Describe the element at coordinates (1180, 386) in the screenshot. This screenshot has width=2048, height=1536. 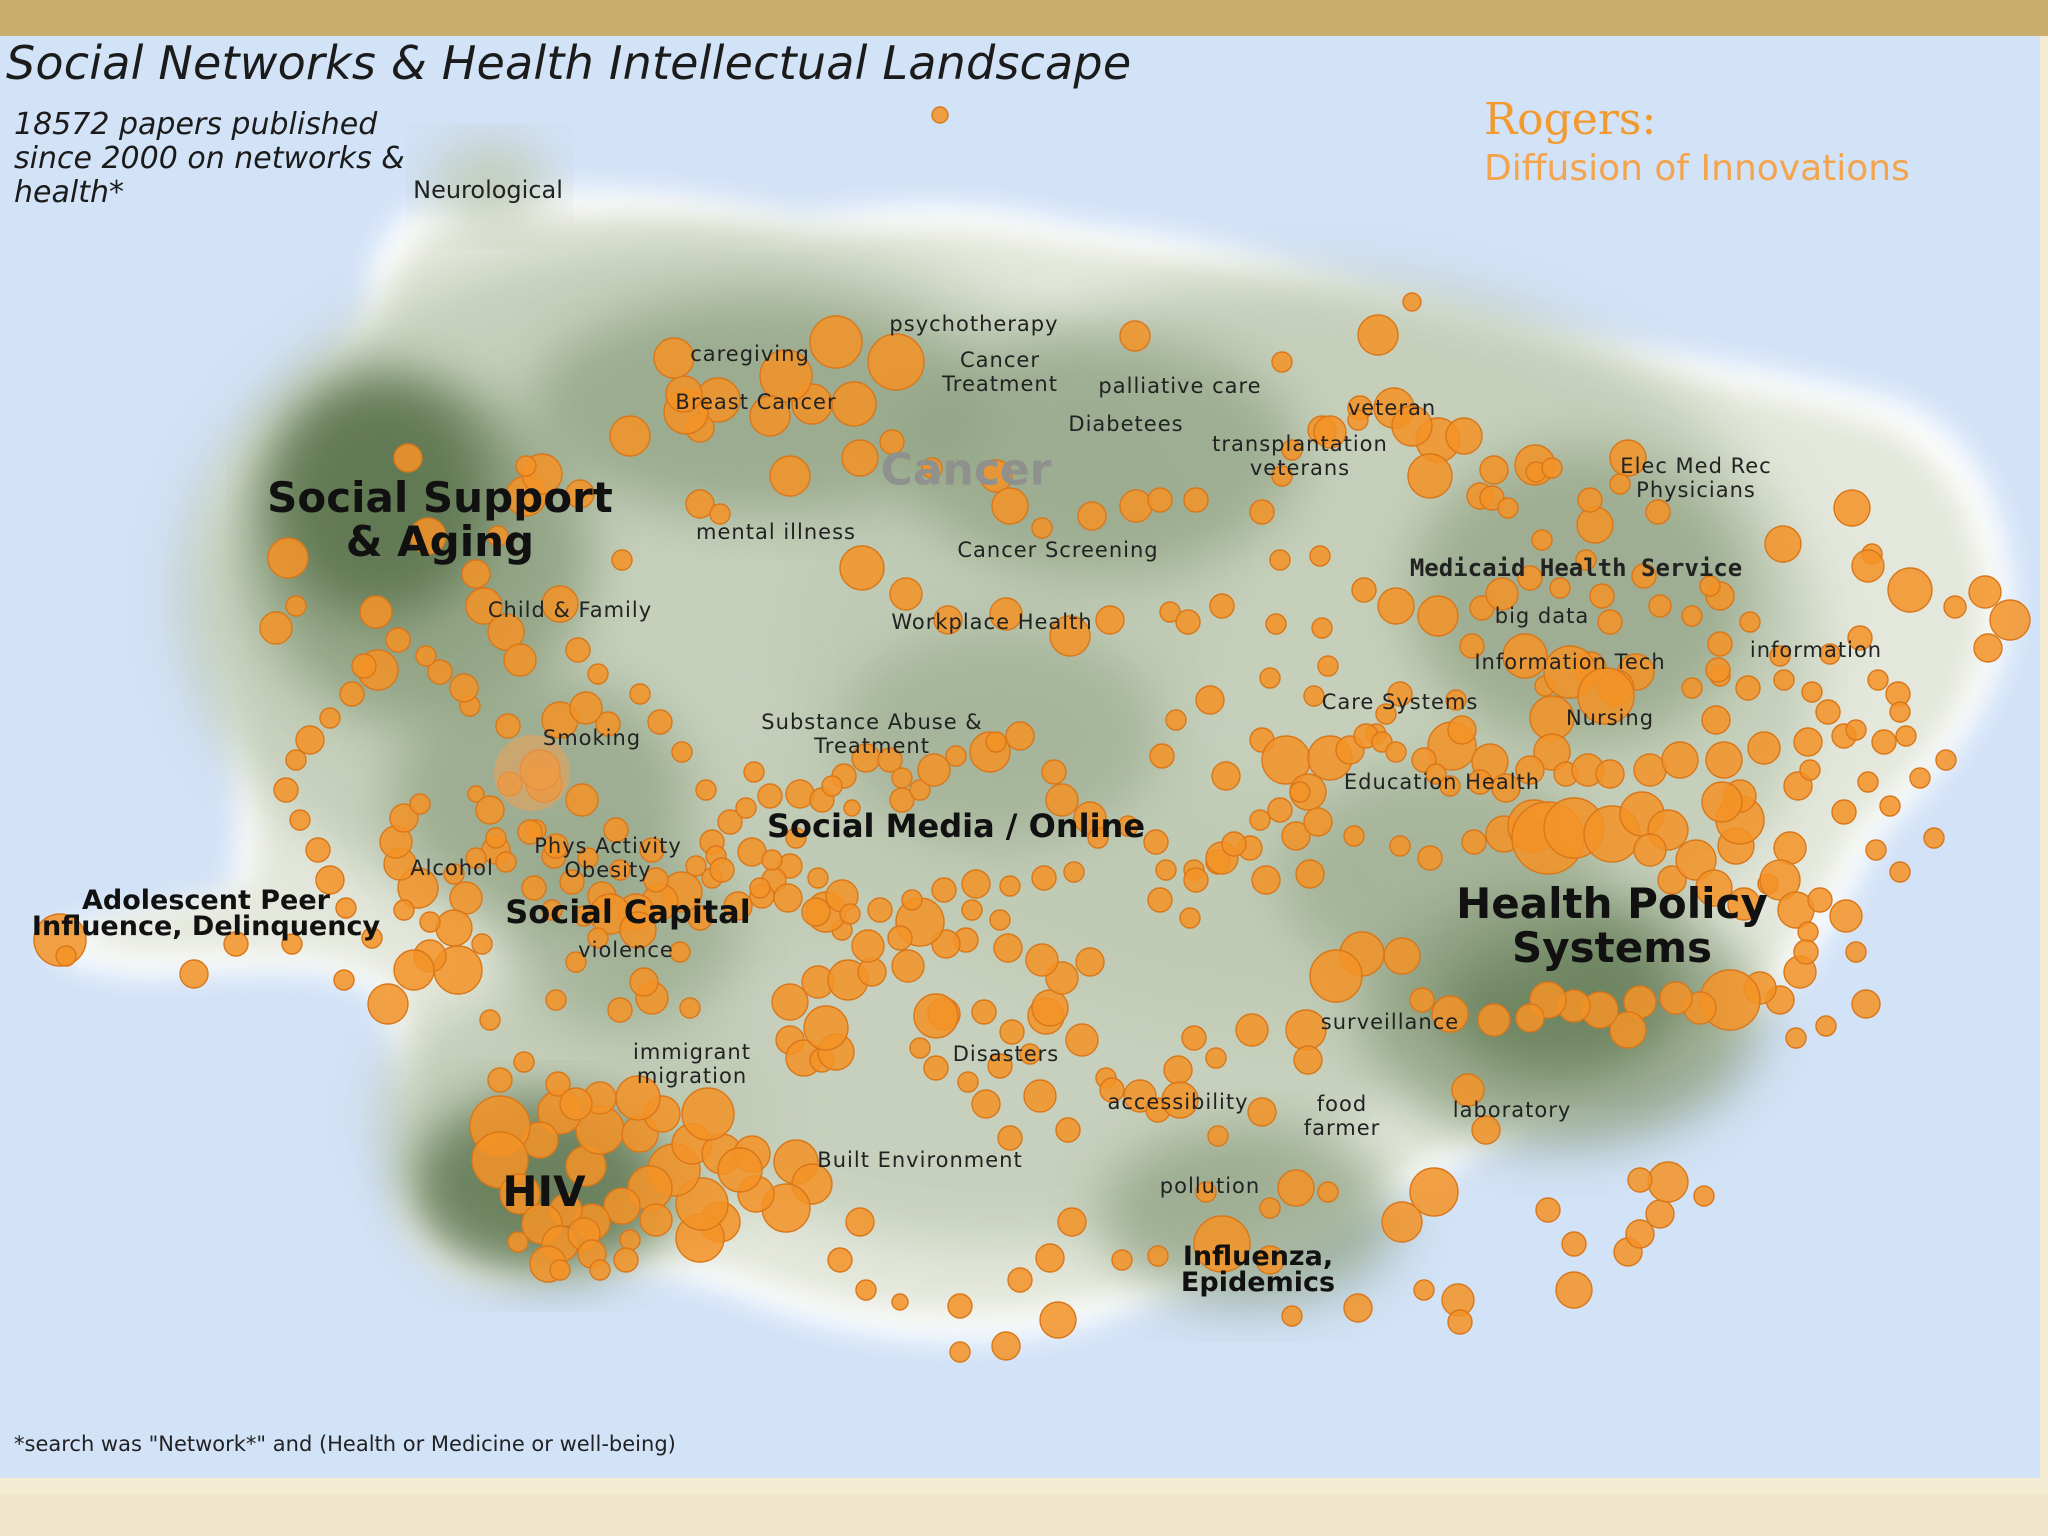
I see `topic-label-line: palliative care` at that location.